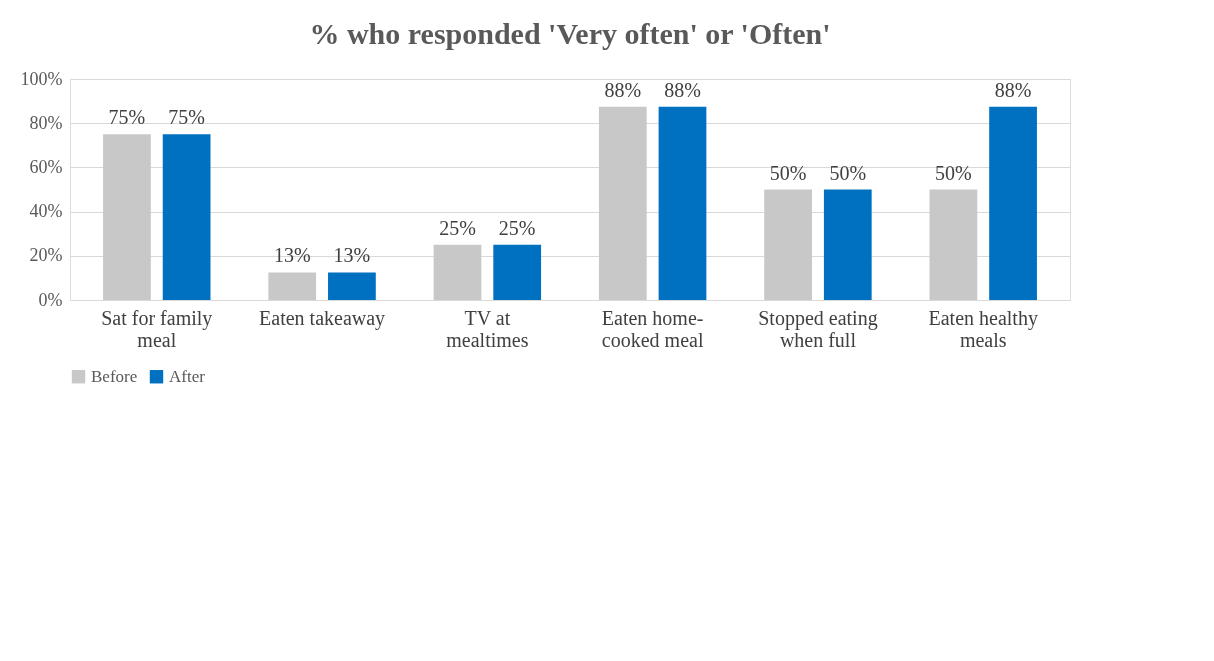  What do you see at coordinates (157, 328) in the screenshot?
I see `x-tick-label: Sat for family meal` at bounding box center [157, 328].